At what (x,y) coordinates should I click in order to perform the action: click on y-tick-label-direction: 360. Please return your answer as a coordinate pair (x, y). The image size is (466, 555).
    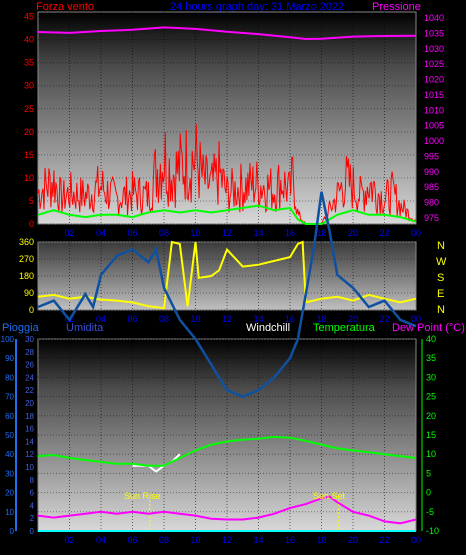
    Looking at the image, I should click on (26, 242).